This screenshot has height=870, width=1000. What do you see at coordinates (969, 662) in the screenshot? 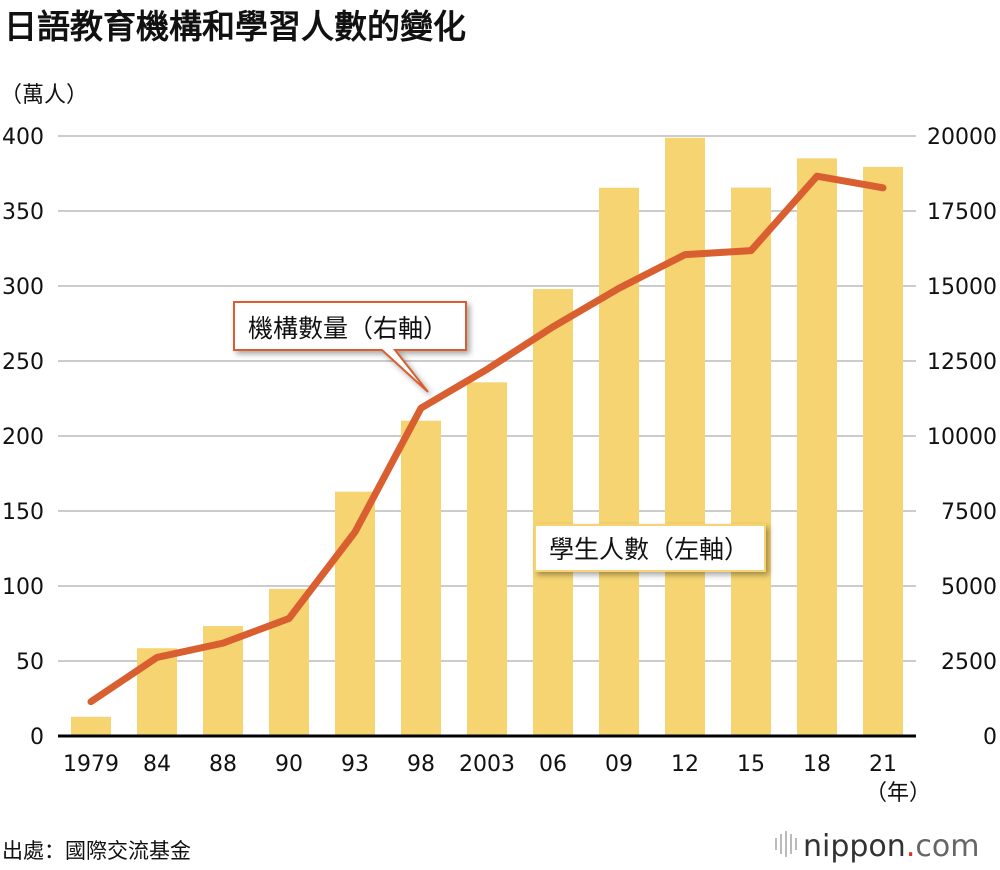
I see `right-tick-label: 2500` at bounding box center [969, 662].